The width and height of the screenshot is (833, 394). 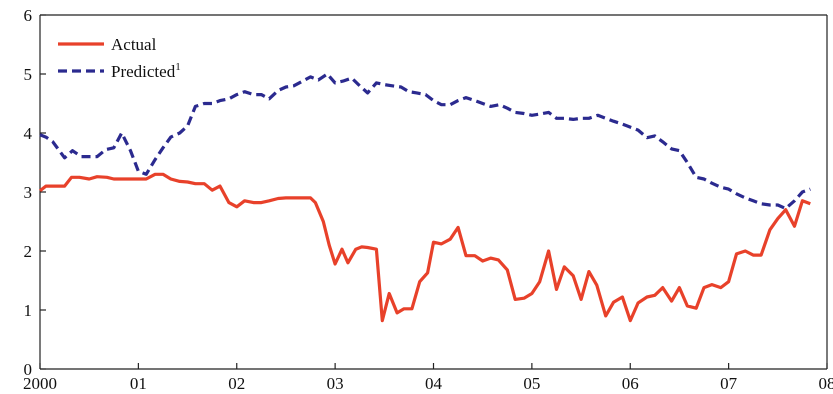 I want to click on legend-footnote-marker: 1, so click(x=178, y=67).